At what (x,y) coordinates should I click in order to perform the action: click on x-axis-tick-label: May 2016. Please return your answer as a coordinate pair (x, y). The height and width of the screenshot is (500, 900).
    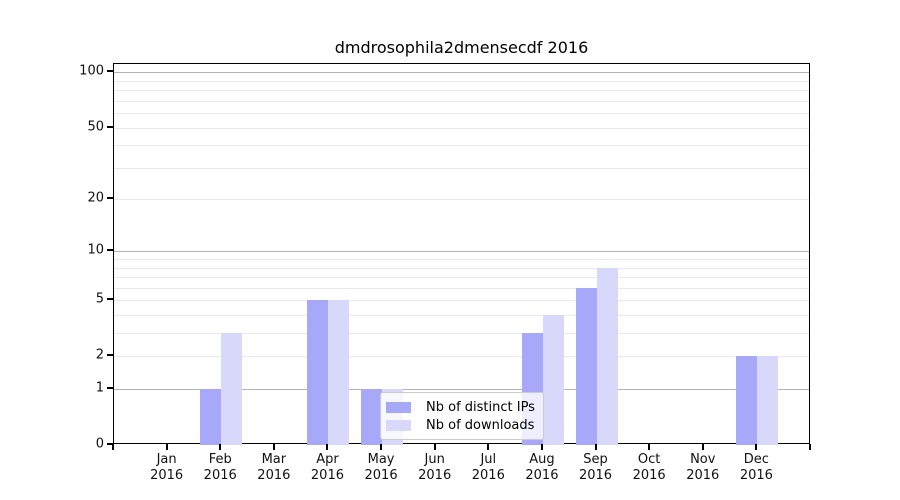
    Looking at the image, I should click on (381, 467).